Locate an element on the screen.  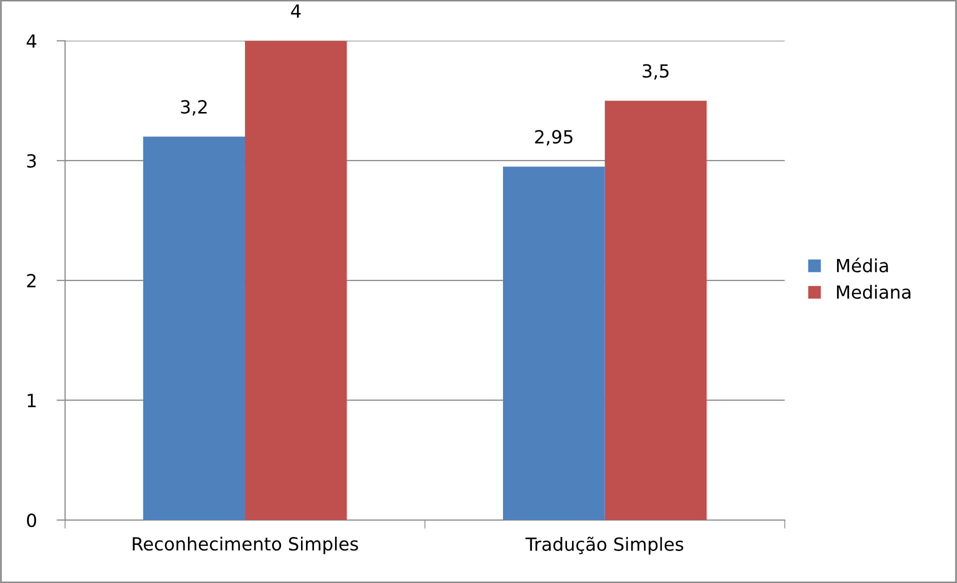
y-tick-label: 2 is located at coordinates (31, 281).